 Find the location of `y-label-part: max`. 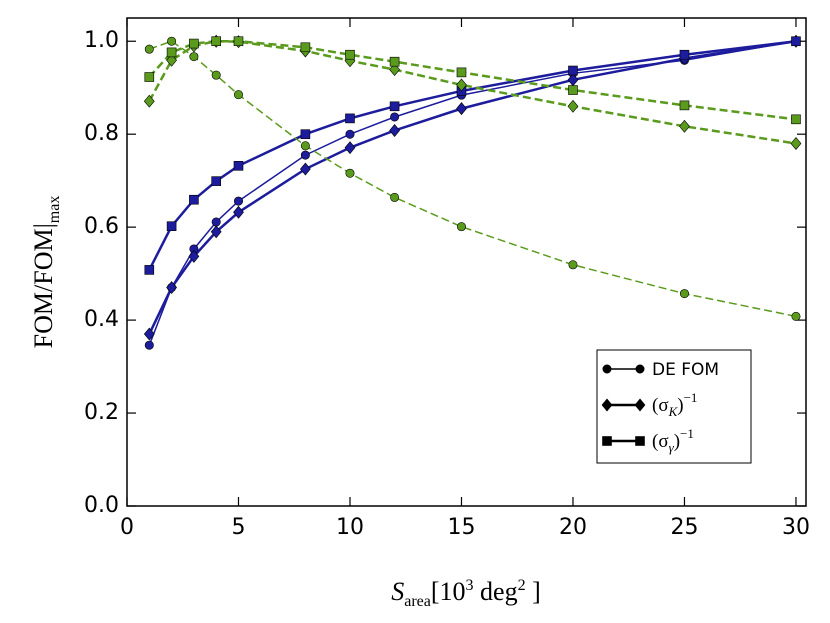

y-label-part: max is located at coordinates (54, 210).